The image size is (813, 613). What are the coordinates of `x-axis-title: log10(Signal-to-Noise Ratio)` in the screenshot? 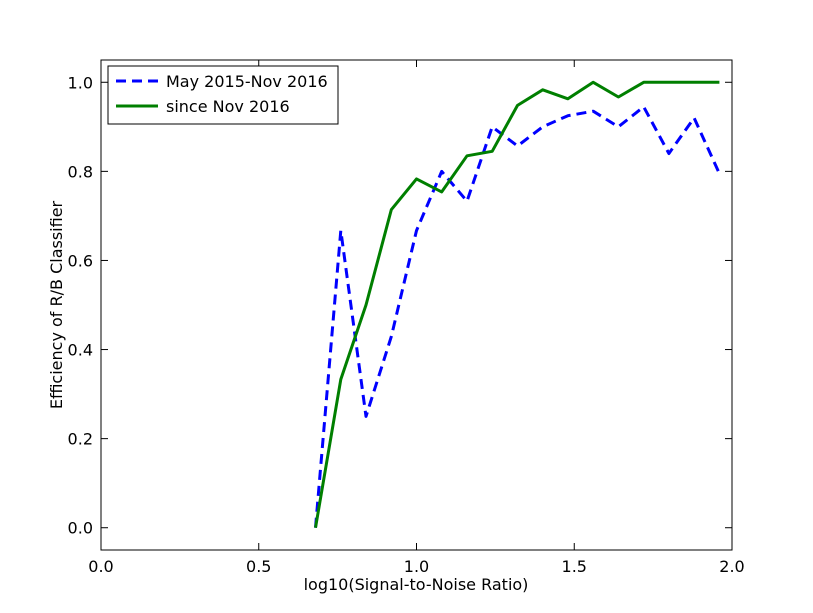 It's located at (416, 584).